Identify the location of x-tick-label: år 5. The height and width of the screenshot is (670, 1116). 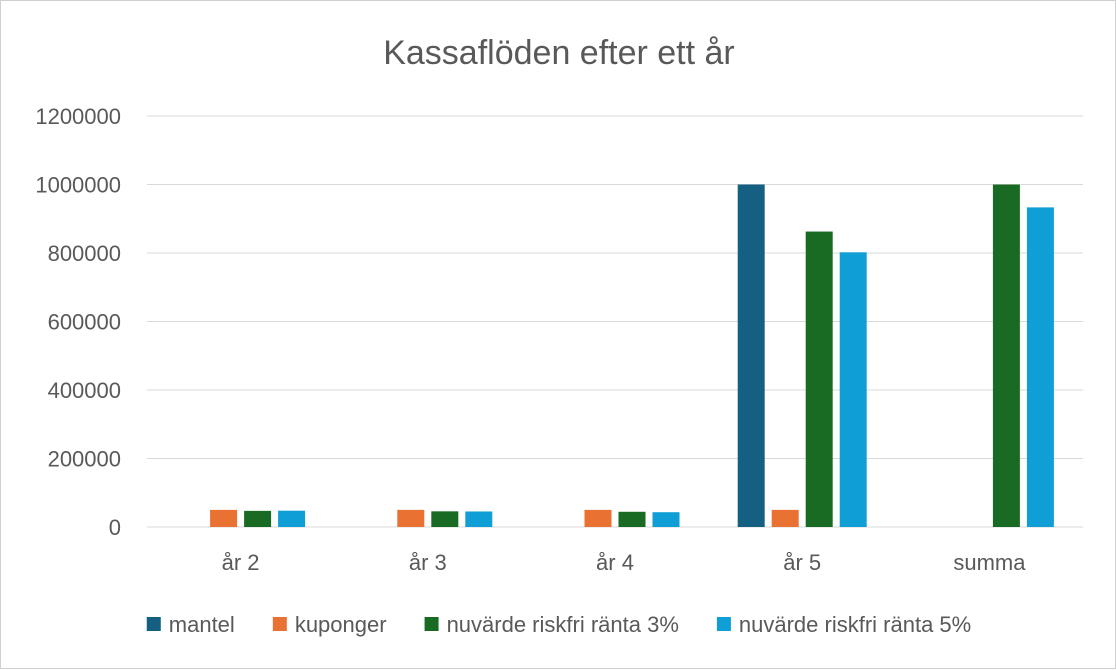
(802, 562).